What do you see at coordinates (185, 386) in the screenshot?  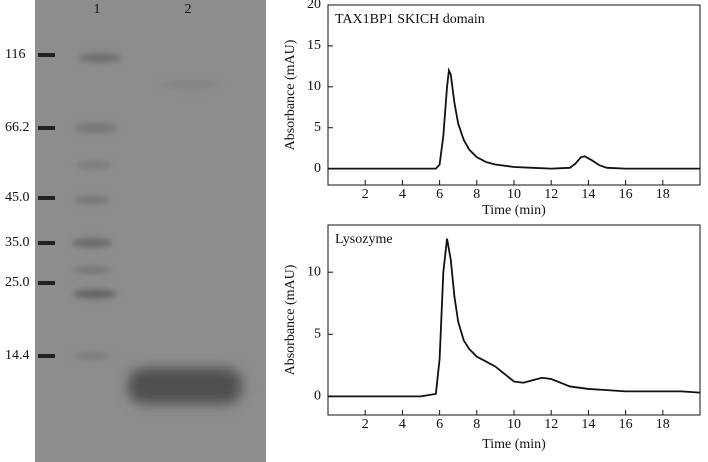 I see `protein-band` at bounding box center [185, 386].